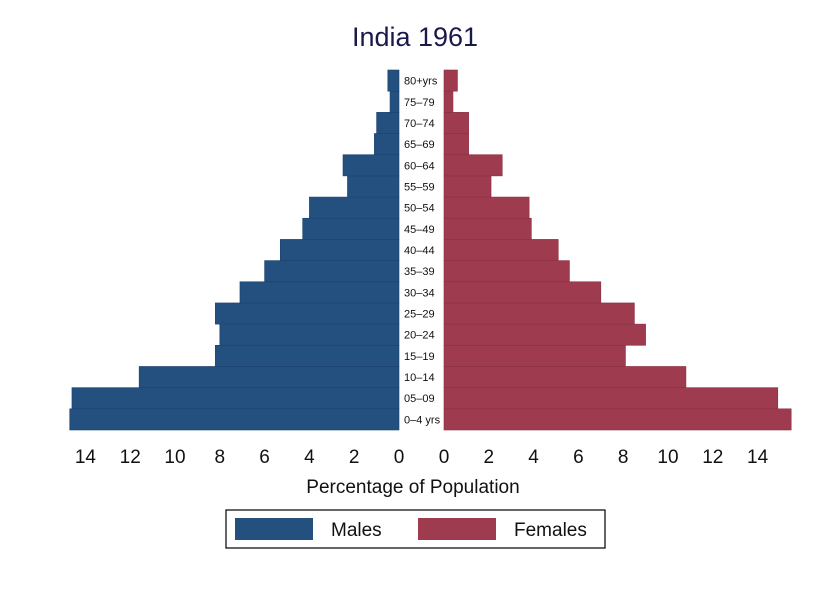 Image resolution: width=826 pixels, height=600 pixels. I want to click on x-tick-left-0: 0, so click(399, 457).